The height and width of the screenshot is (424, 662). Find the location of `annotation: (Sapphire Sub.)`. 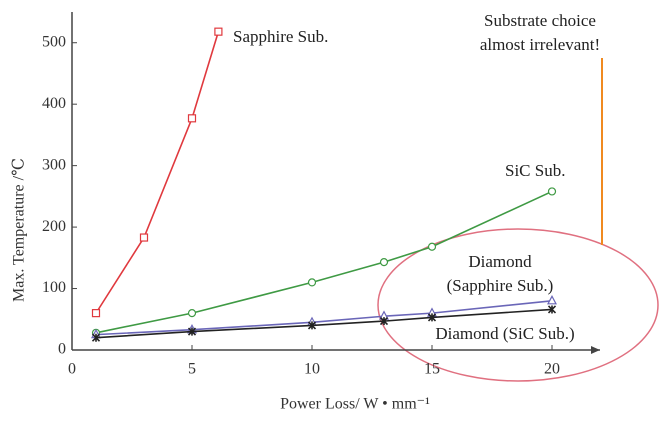

annotation: (Sapphire Sub.) is located at coordinates (500, 285).